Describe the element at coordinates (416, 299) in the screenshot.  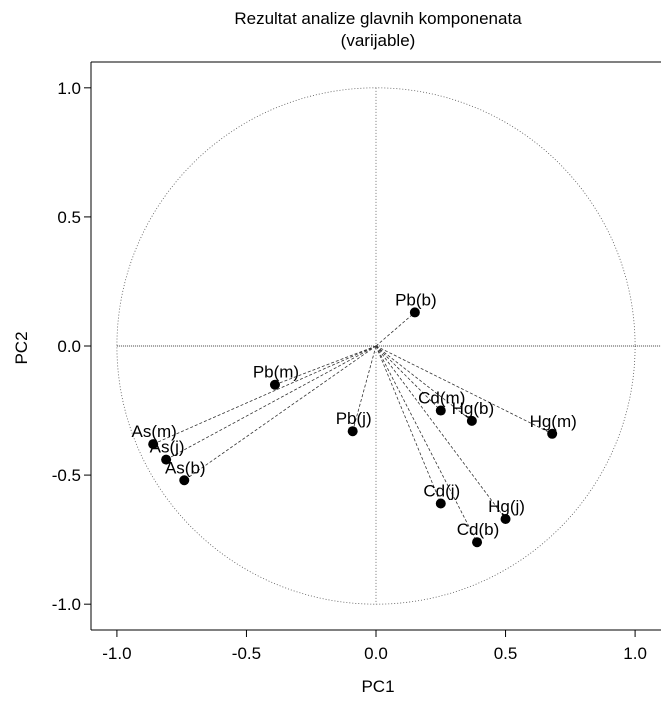
I see `point-label: Pb(b)` at that location.